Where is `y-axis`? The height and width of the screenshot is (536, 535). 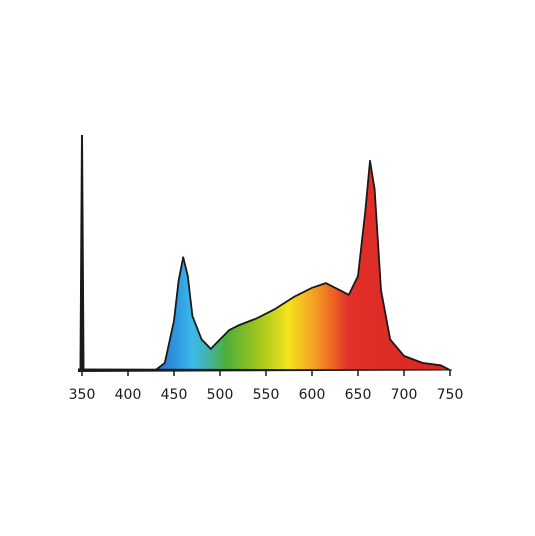 y-axis is located at coordinates (82, 252).